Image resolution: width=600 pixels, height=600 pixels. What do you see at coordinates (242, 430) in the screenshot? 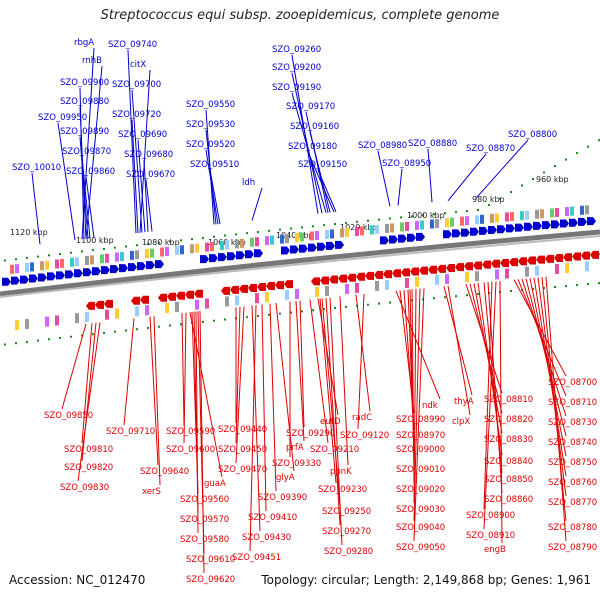
I see `reverse-gene-label: SZO_09440` at bounding box center [242, 430].